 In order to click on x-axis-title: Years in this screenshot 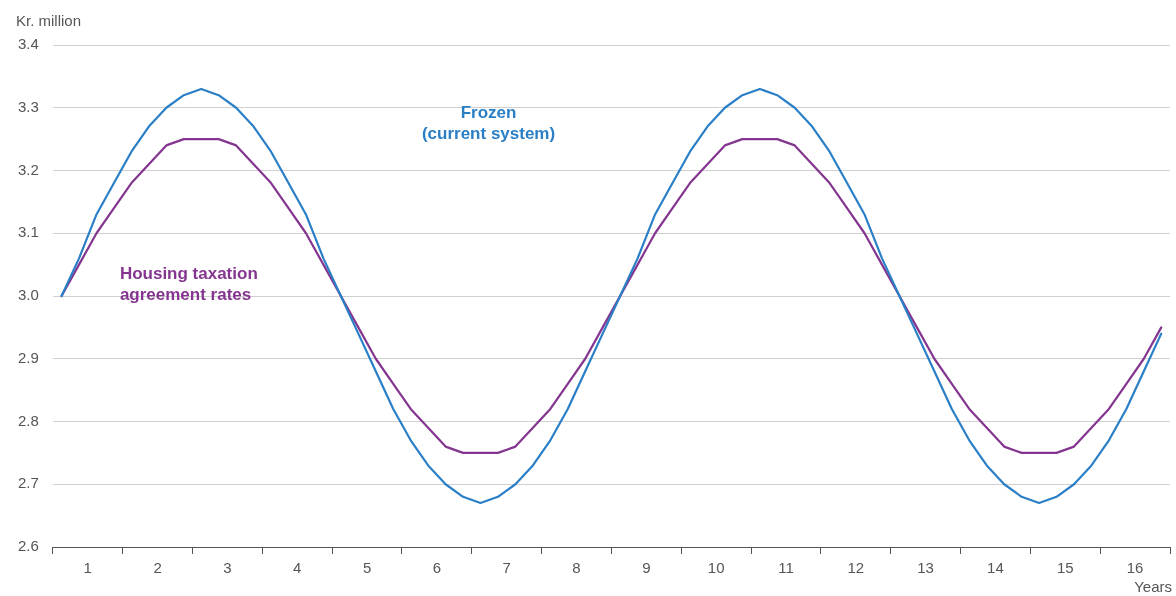, I will do `click(1153, 586)`.